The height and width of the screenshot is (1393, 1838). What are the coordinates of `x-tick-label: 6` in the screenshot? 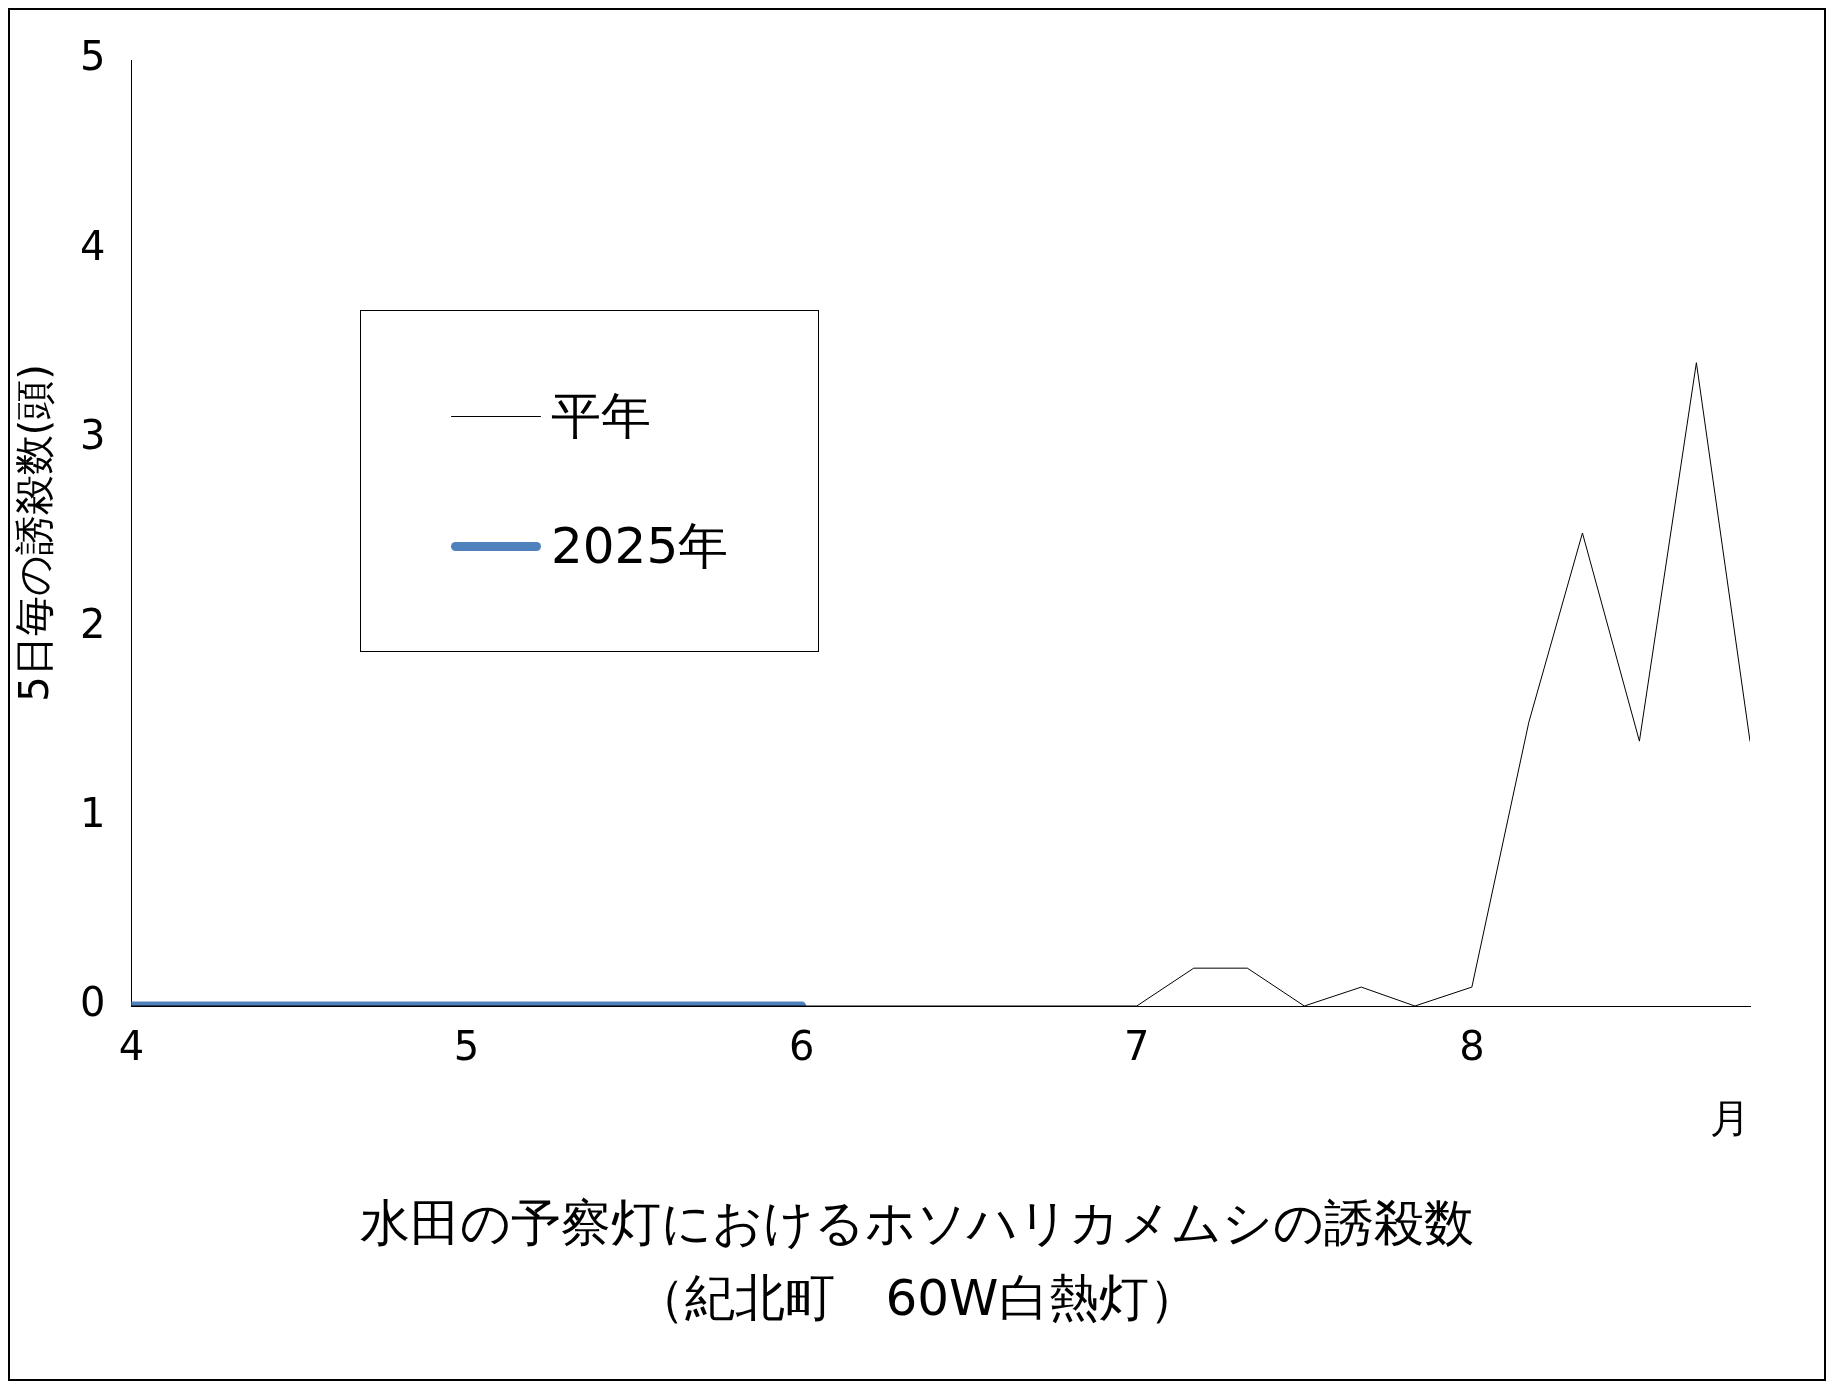 It's located at (801, 1046).